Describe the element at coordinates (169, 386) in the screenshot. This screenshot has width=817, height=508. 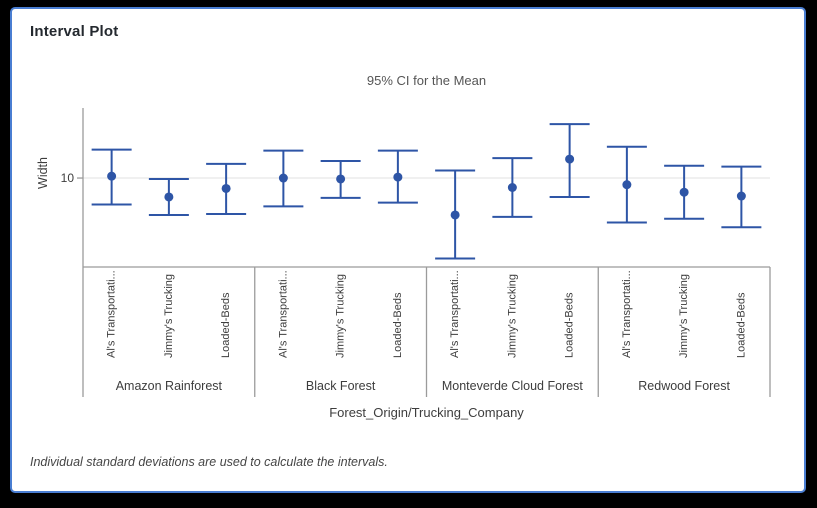
I see `x-group-label: Amazon Rainforest` at that location.